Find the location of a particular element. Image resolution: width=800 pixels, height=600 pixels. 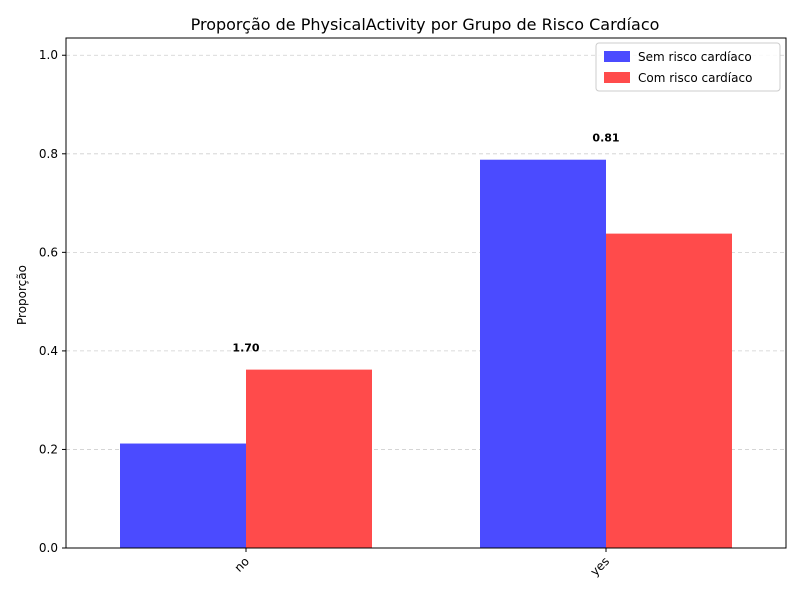

y-tick-label: 0.4 is located at coordinates (48, 351).